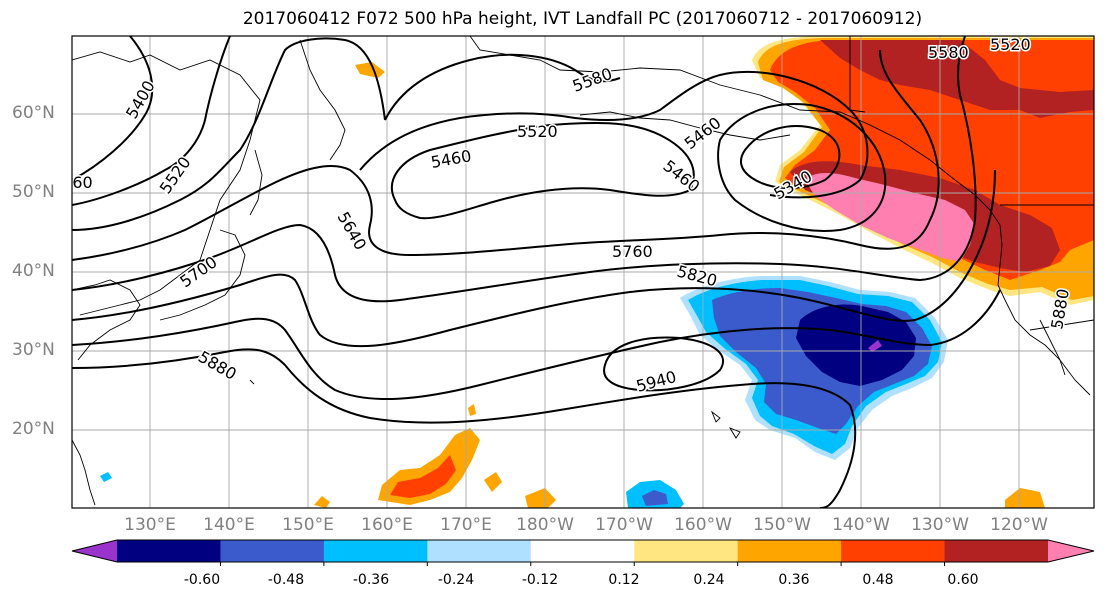 The image size is (1105, 601). What do you see at coordinates (1040, 302) in the screenshot?
I see `coast-na-west` at bounding box center [1040, 302].